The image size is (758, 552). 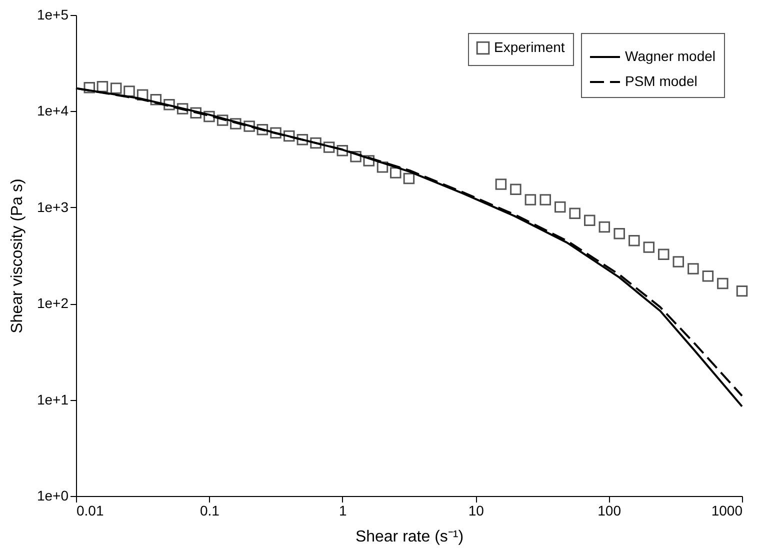 I want to click on x-tick-label: 1, so click(x=343, y=510).